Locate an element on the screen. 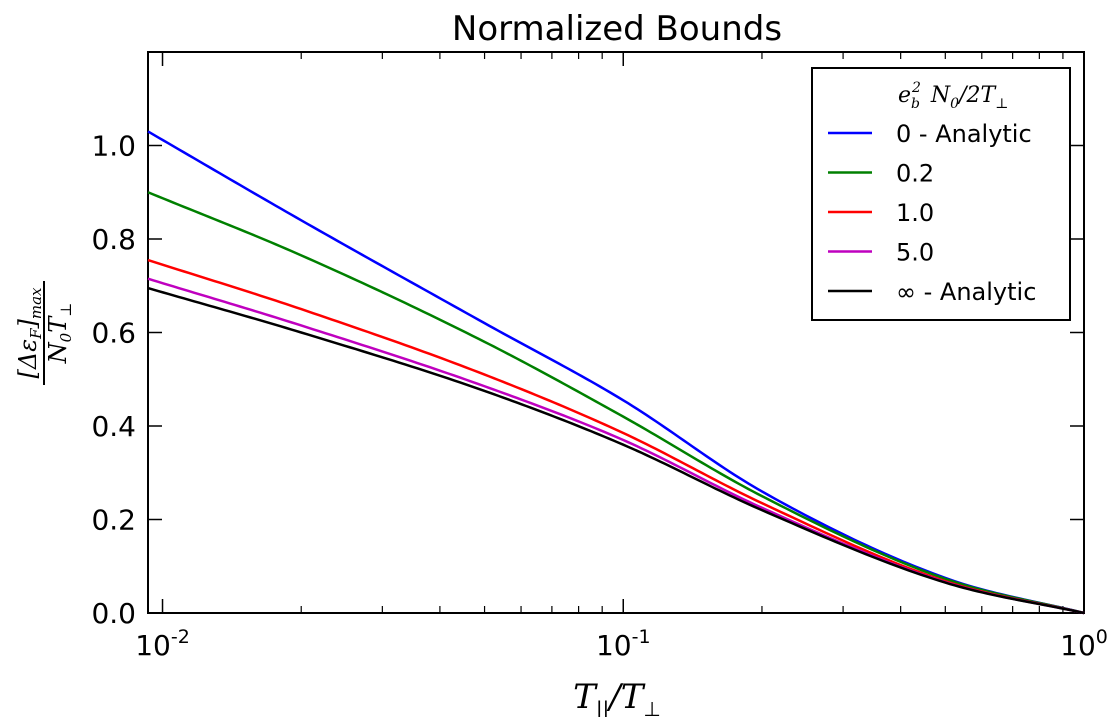 The width and height of the screenshot is (1107, 717). x-tick-label: 10⁻² is located at coordinates (162, 644).